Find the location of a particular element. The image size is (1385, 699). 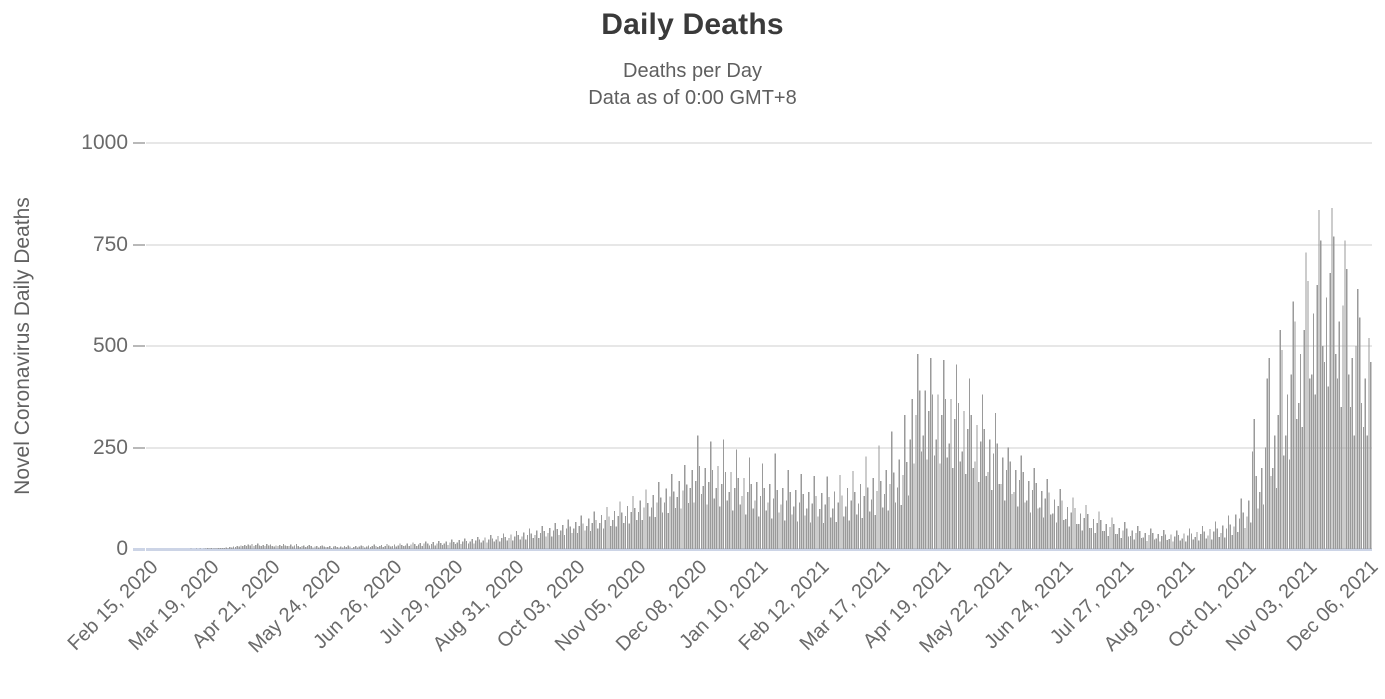

y-tick-label: 750 is located at coordinates (110, 244).